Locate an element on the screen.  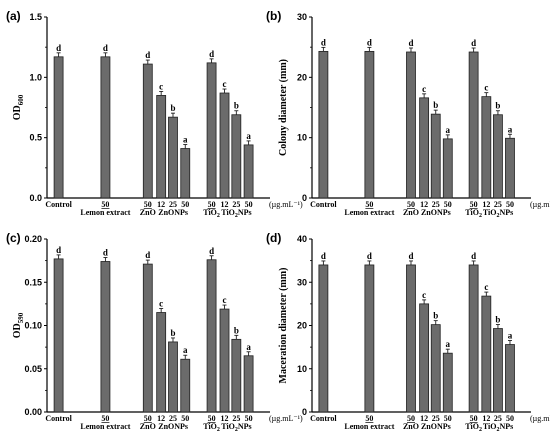
panel-letter: (d) is located at coordinates (273, 238).